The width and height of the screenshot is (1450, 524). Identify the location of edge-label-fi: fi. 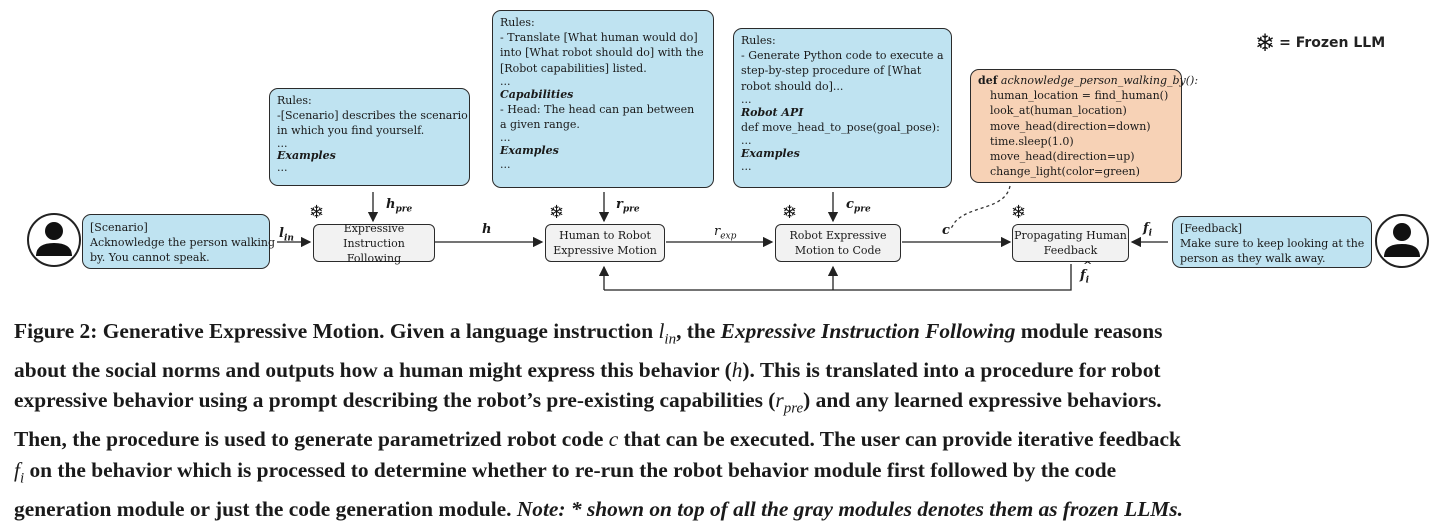
(1148, 230).